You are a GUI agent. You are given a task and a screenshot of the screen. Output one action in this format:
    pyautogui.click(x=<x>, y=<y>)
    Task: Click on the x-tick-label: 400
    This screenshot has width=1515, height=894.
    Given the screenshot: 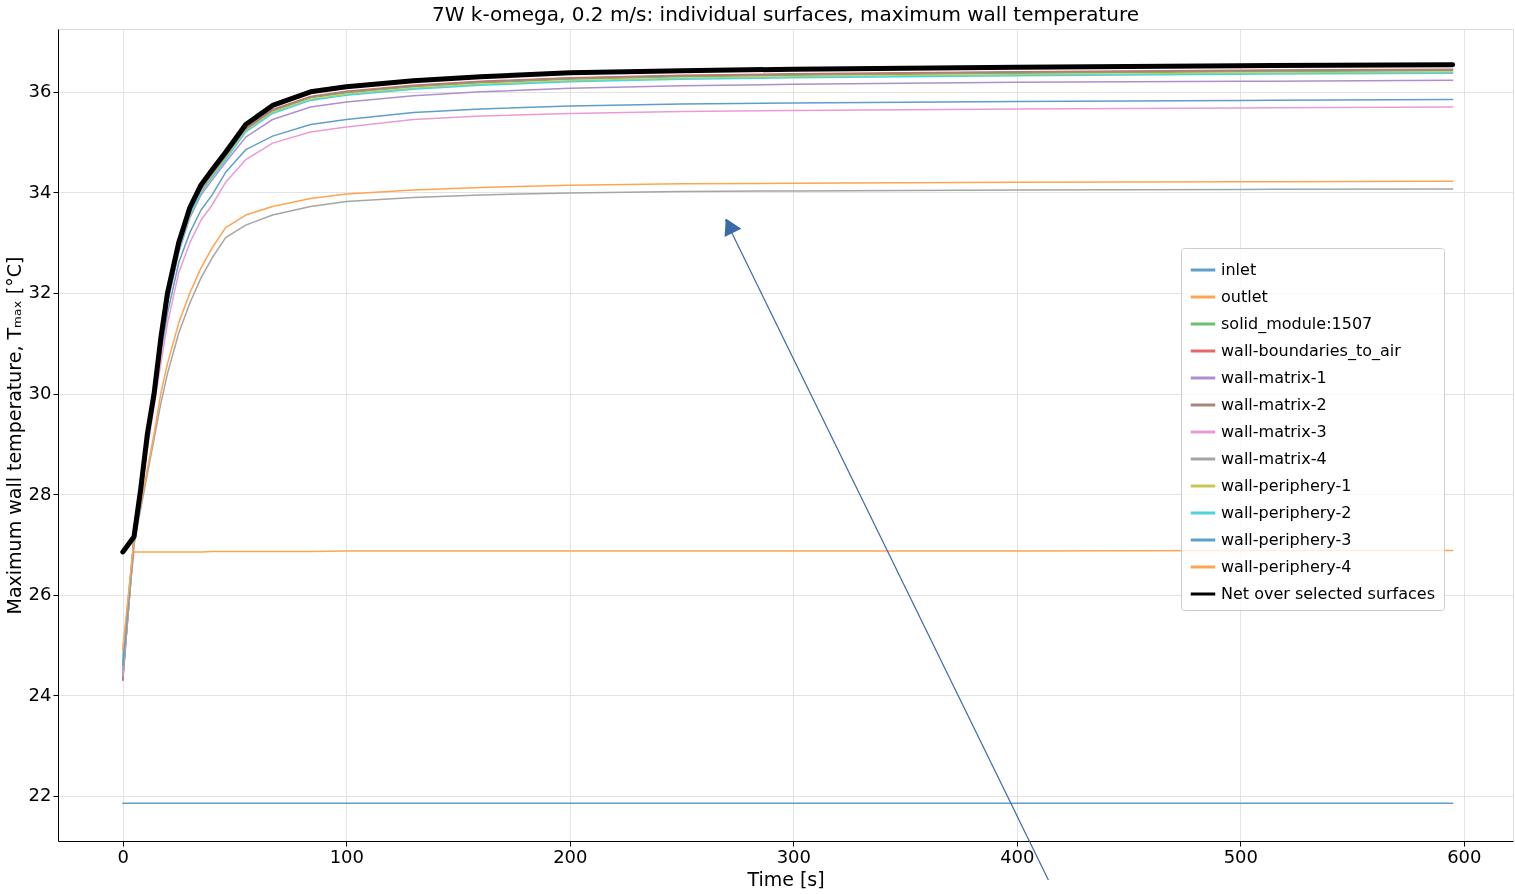 What is the action you would take?
    pyautogui.click(x=1017, y=856)
    